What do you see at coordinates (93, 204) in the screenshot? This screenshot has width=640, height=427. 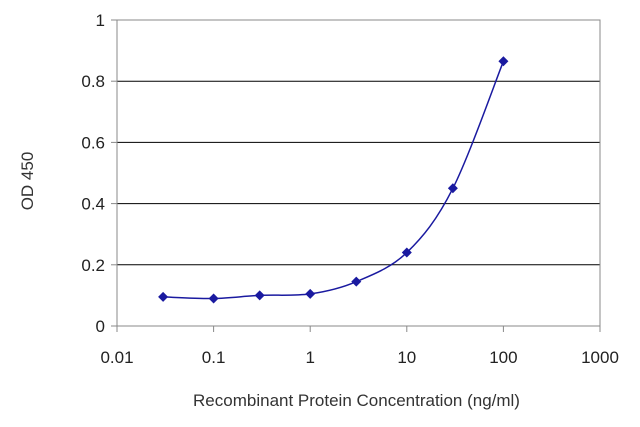 I see `y-tick-label: 0.4` at bounding box center [93, 204].